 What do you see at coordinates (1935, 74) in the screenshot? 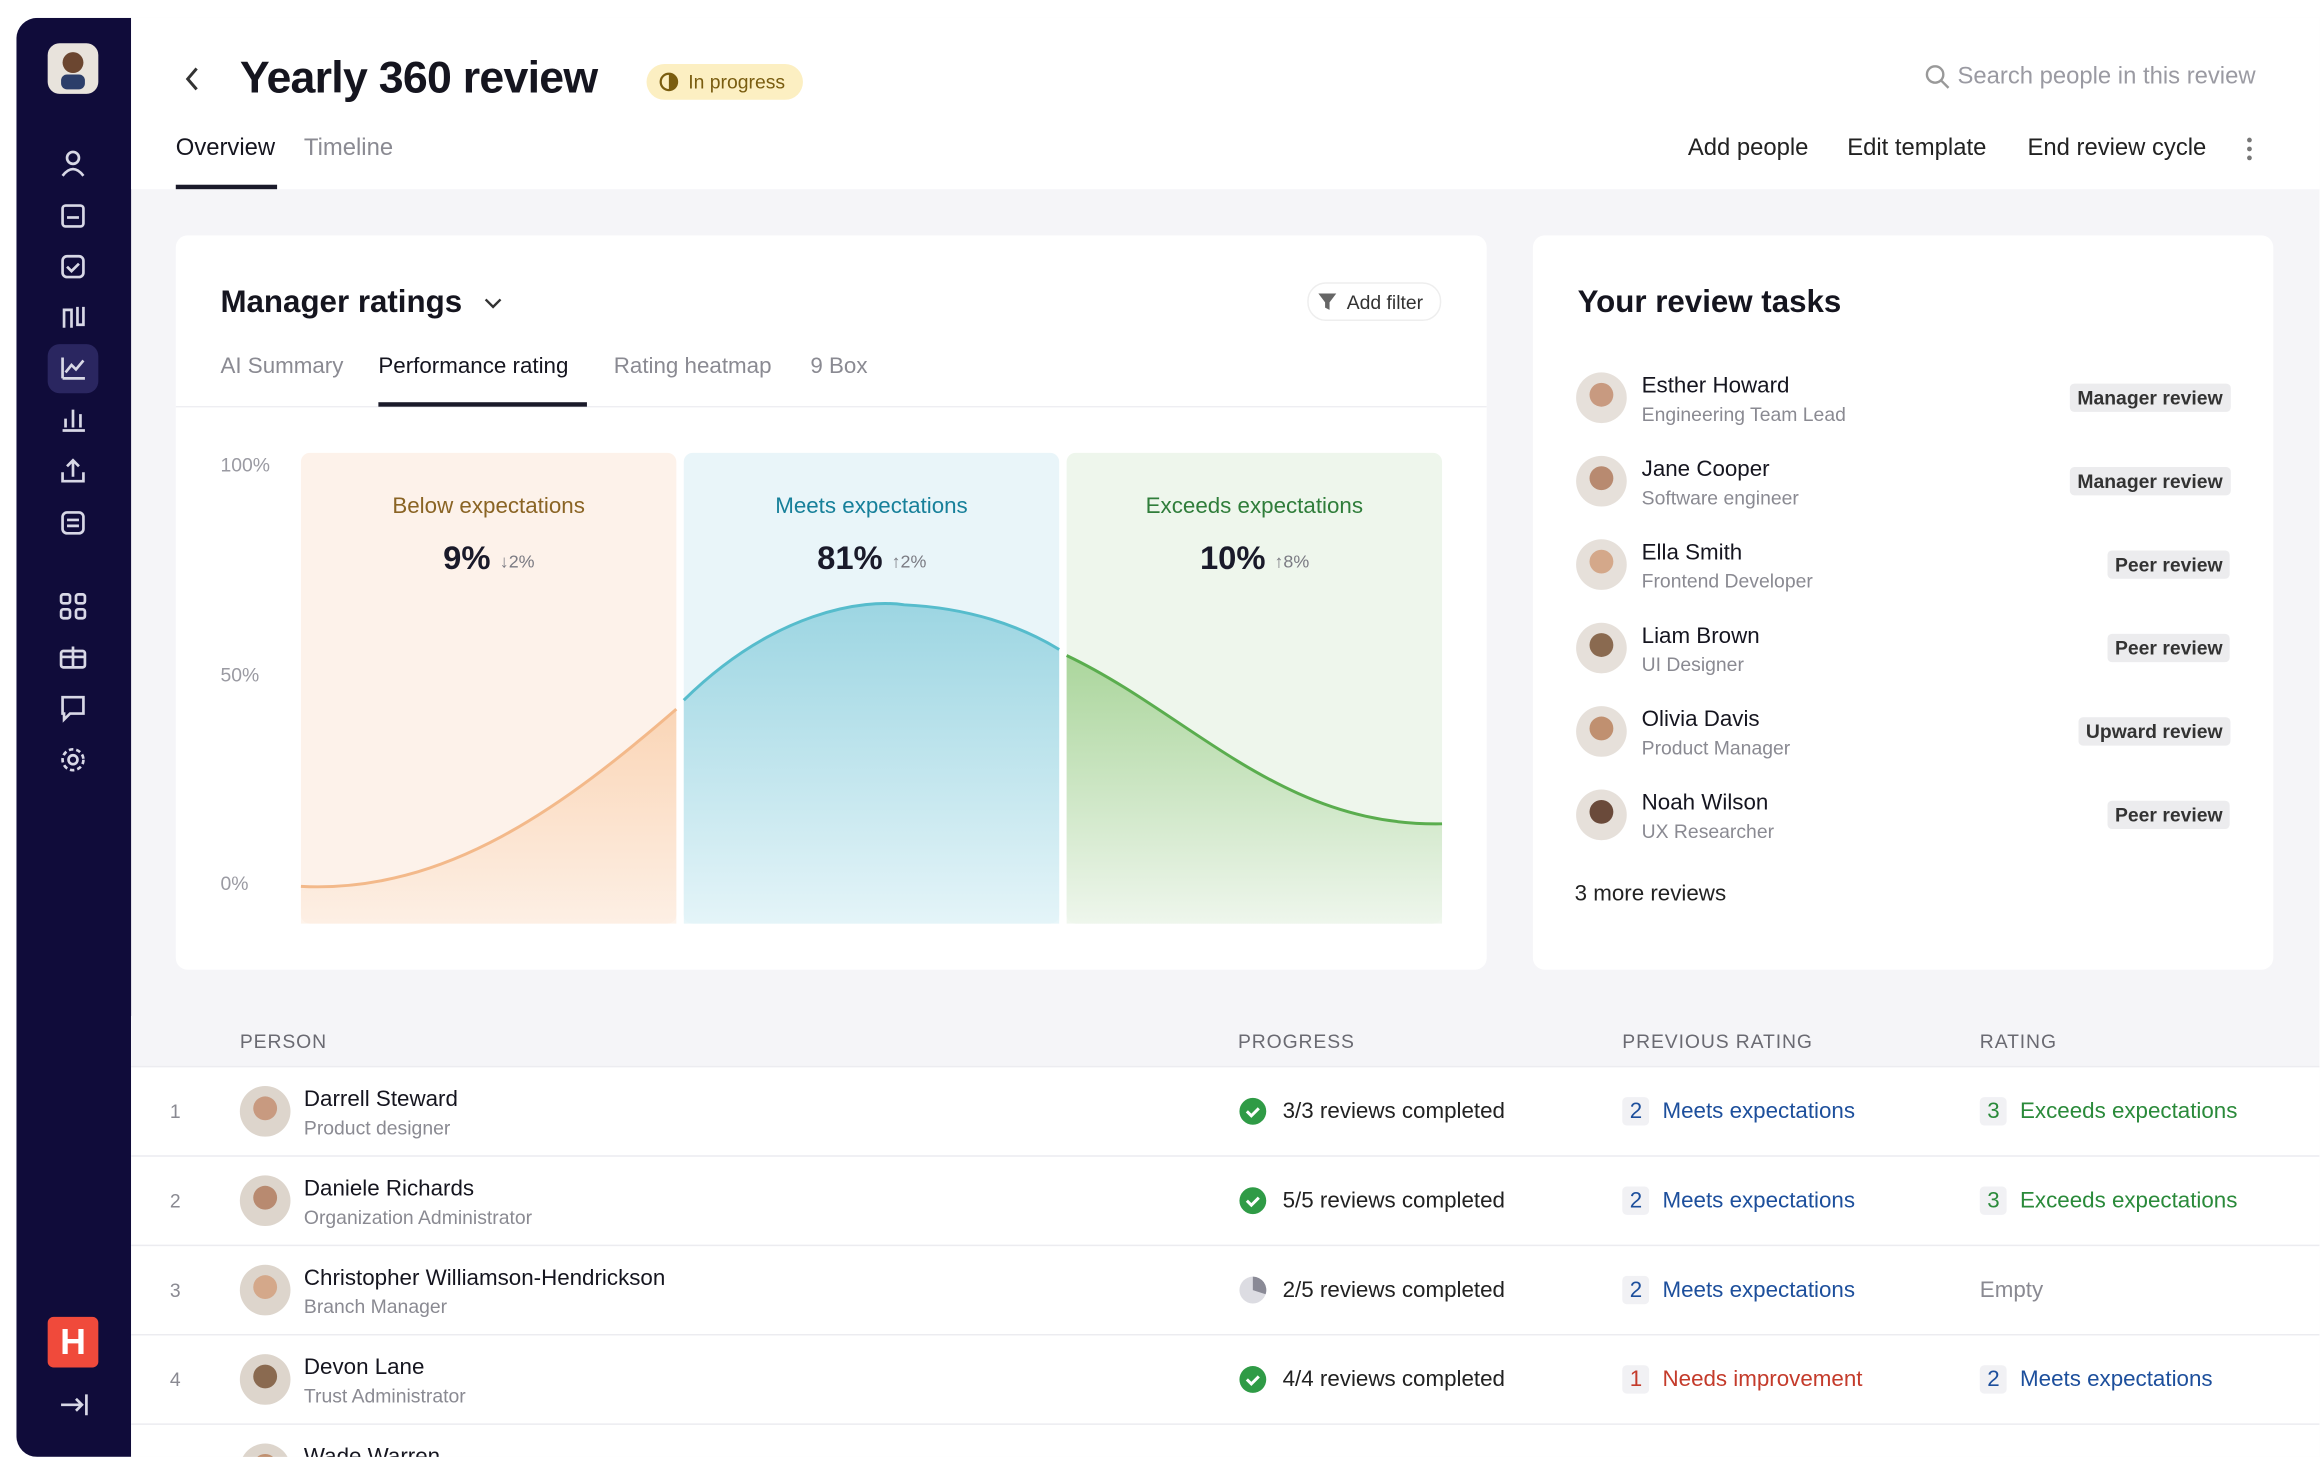
I see `search-icon` at bounding box center [1935, 74].